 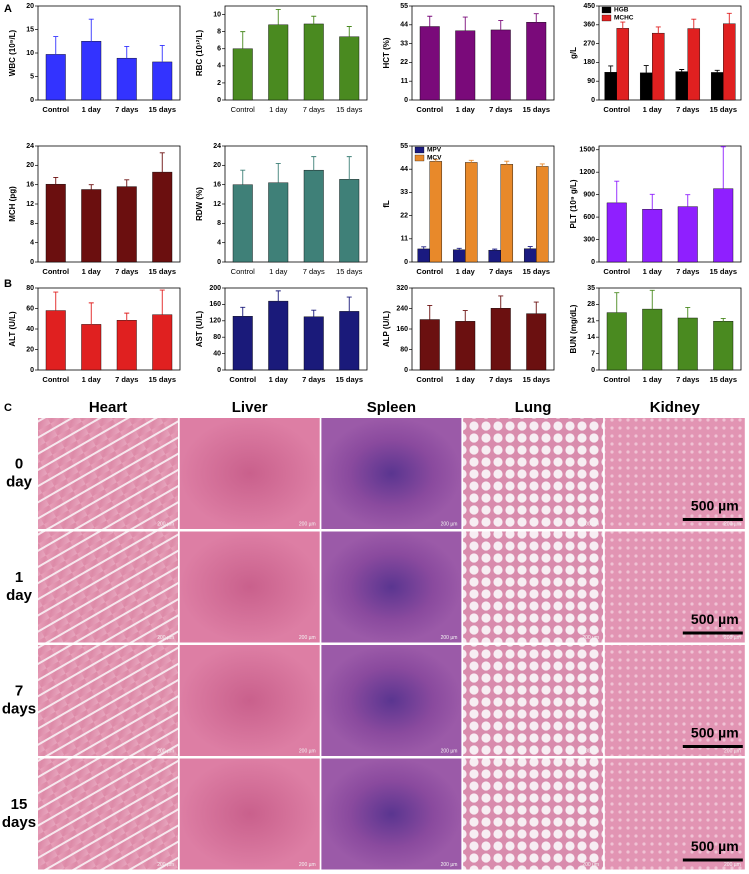 What do you see at coordinates (386, 204) in the screenshot?
I see `y-axis-label: fL` at bounding box center [386, 204].